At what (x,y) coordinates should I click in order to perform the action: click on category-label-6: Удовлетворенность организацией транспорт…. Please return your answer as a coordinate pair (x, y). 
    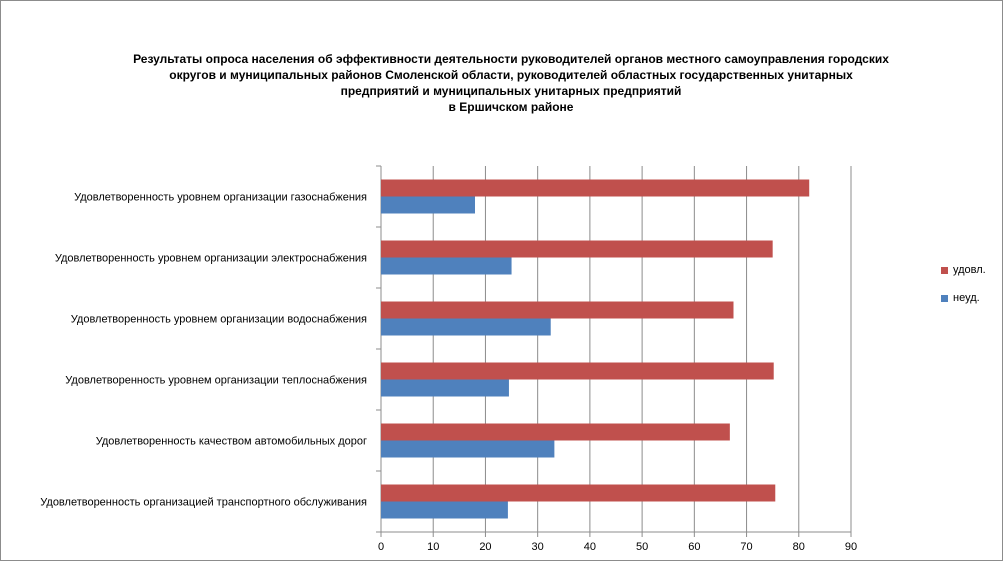
    Looking at the image, I should click on (203, 503).